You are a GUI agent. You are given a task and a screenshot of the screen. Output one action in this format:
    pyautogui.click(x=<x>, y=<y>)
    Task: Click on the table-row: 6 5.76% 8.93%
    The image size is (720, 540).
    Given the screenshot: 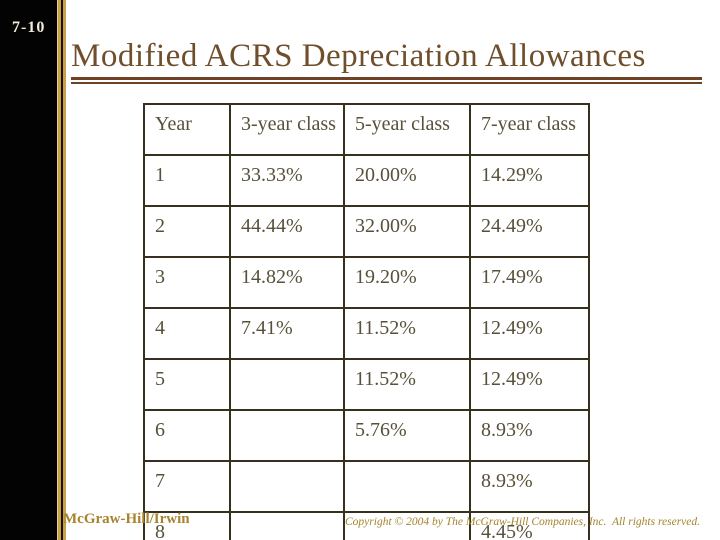 What is the action you would take?
    pyautogui.click(x=366, y=435)
    